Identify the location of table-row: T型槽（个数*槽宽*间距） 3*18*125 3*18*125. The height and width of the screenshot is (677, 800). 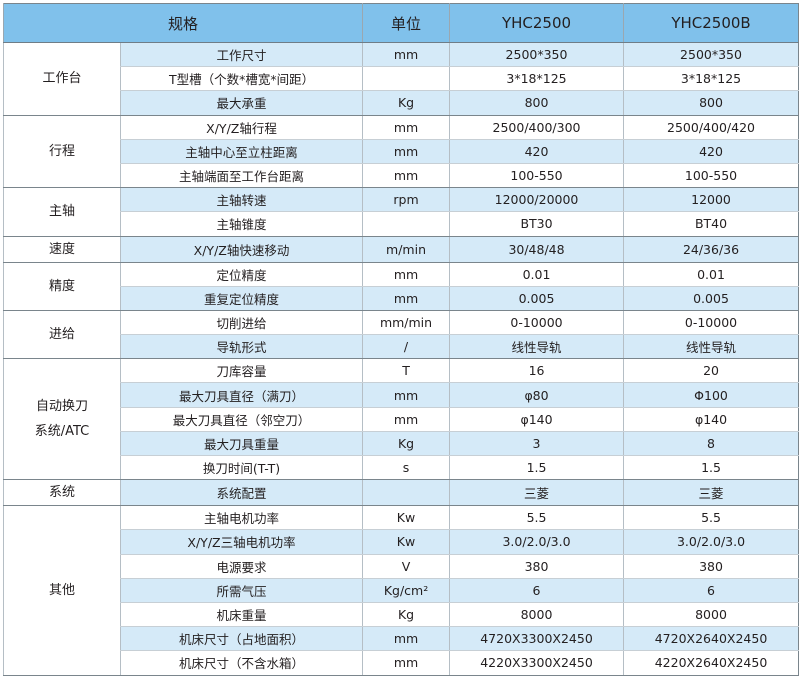
(401, 79).